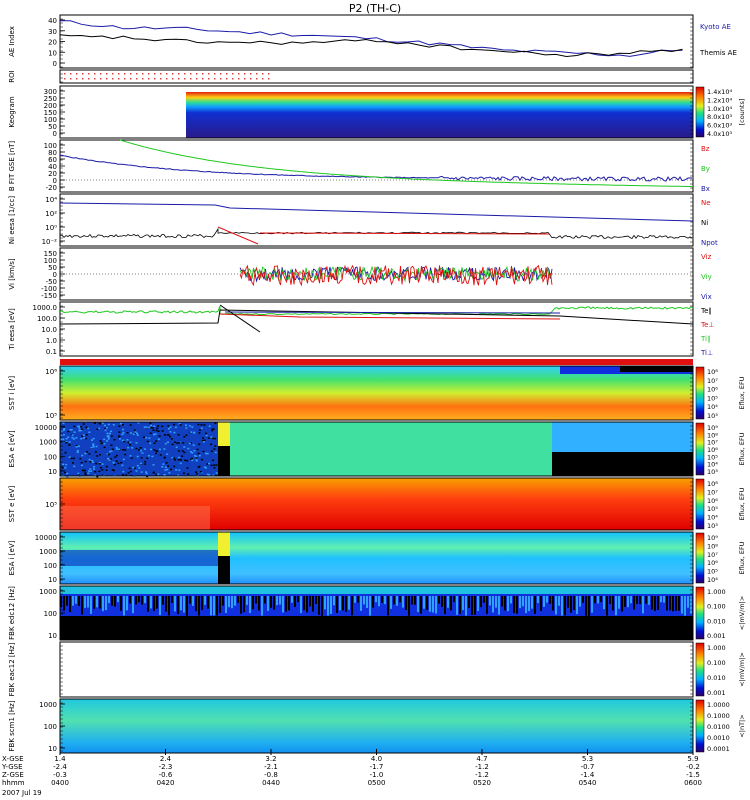 The width and height of the screenshot is (750, 800). What do you see at coordinates (587, 759) in the screenshot?
I see `axis-tick-value: 5.3` at bounding box center [587, 759].